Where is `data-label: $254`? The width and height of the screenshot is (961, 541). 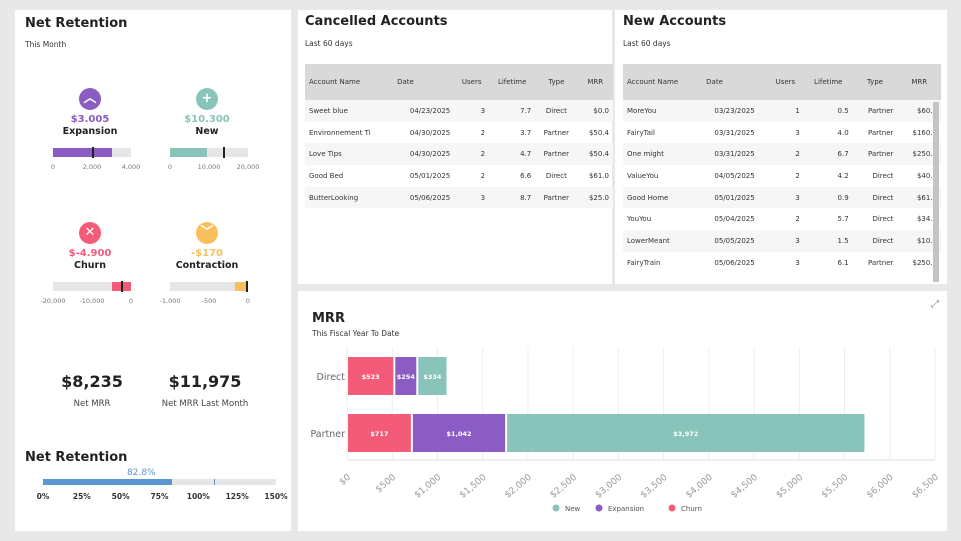
data-label: $254 is located at coordinates (406, 377).